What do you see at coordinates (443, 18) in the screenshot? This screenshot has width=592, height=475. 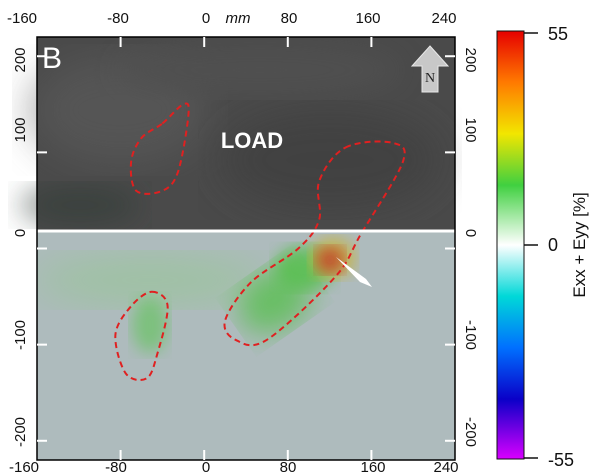 I see `top-tick-label: 240` at bounding box center [443, 18].